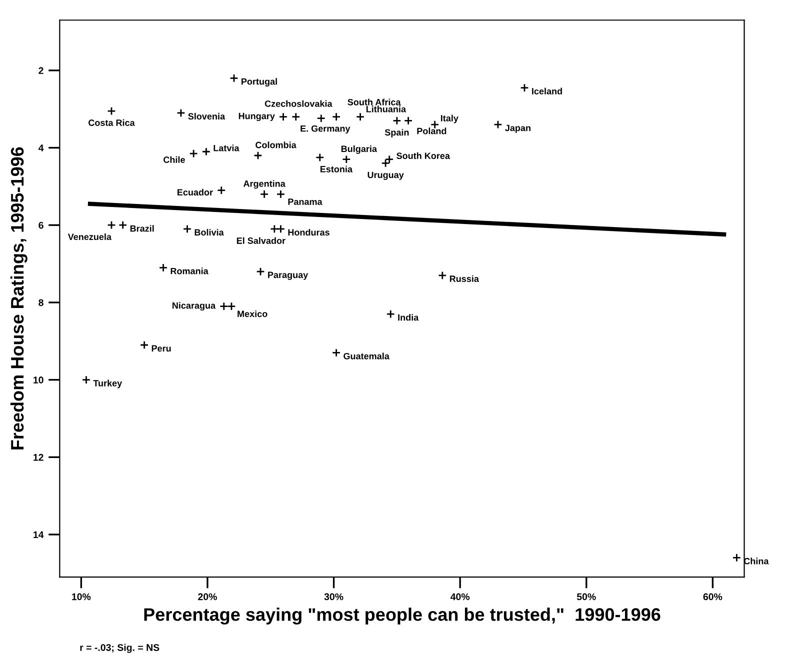 The width and height of the screenshot is (796, 671). What do you see at coordinates (386, 109) in the screenshot?
I see `data-label: Lithuania` at bounding box center [386, 109].